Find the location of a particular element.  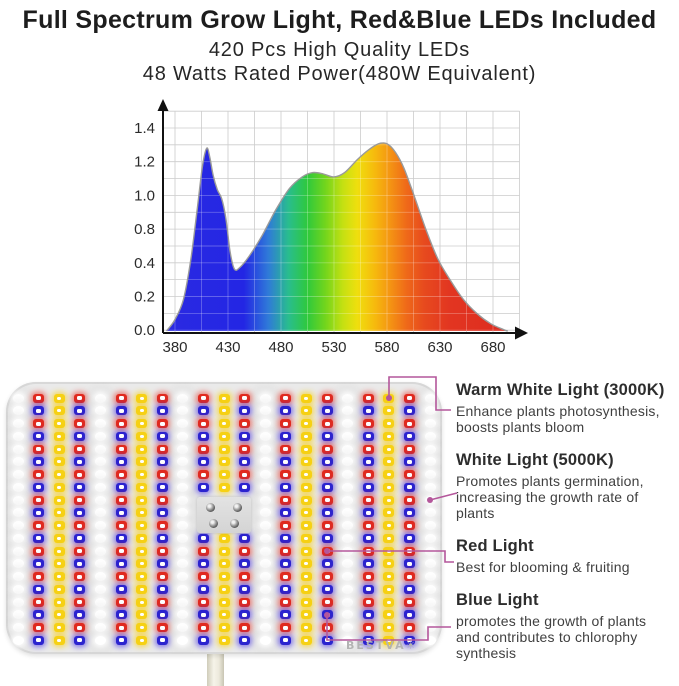

annotation-white-title: White Light (5000K) is located at coordinates (535, 460).